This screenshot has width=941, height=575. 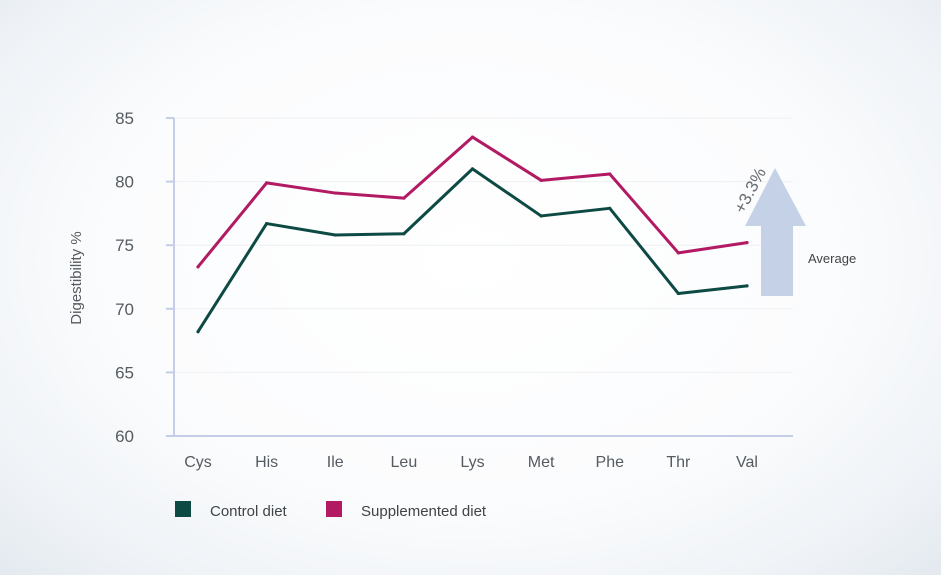 I want to click on x-tick-label: Thr, so click(x=678, y=462).